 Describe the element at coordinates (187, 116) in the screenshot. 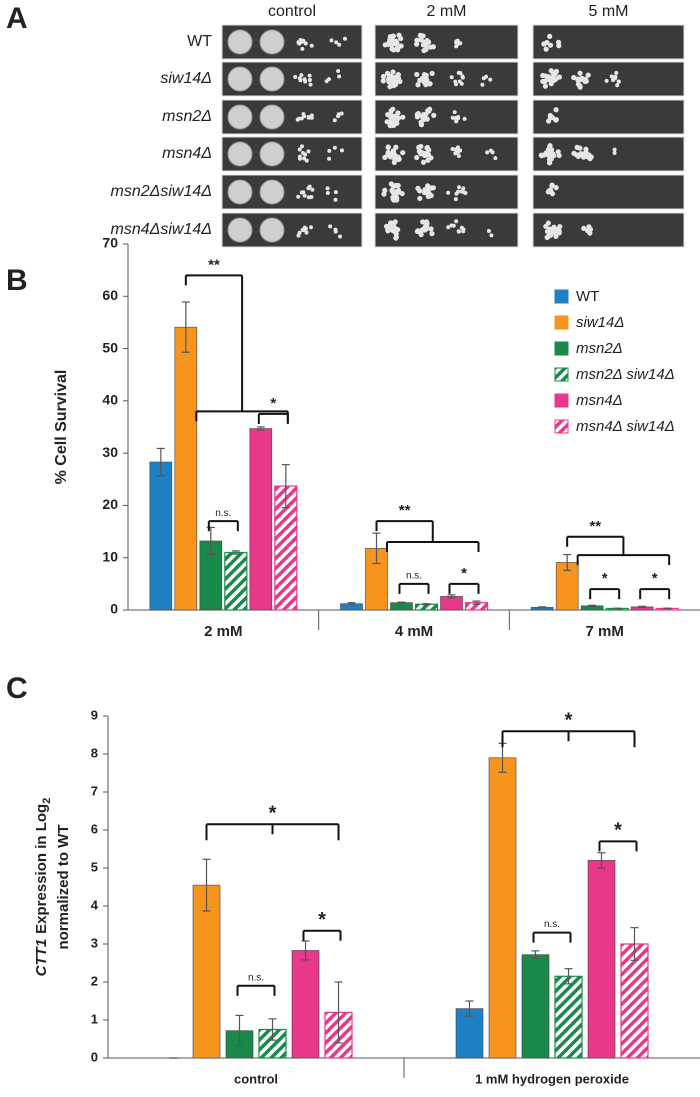

I see `row-label: msn2Δ` at that location.